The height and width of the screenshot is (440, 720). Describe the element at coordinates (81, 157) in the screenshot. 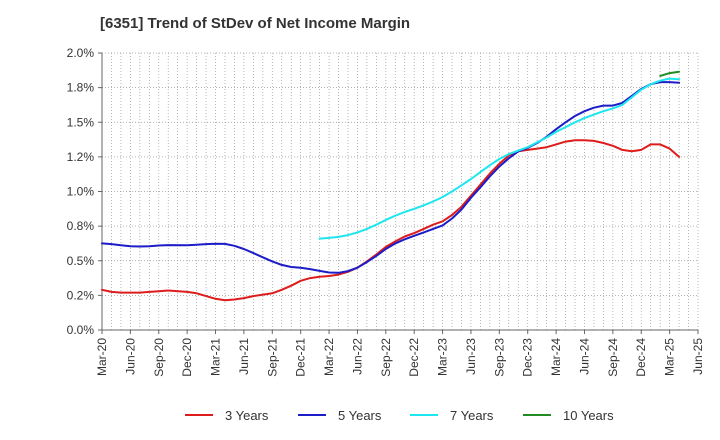

I see `y-tick-label: 1.2%` at that location.